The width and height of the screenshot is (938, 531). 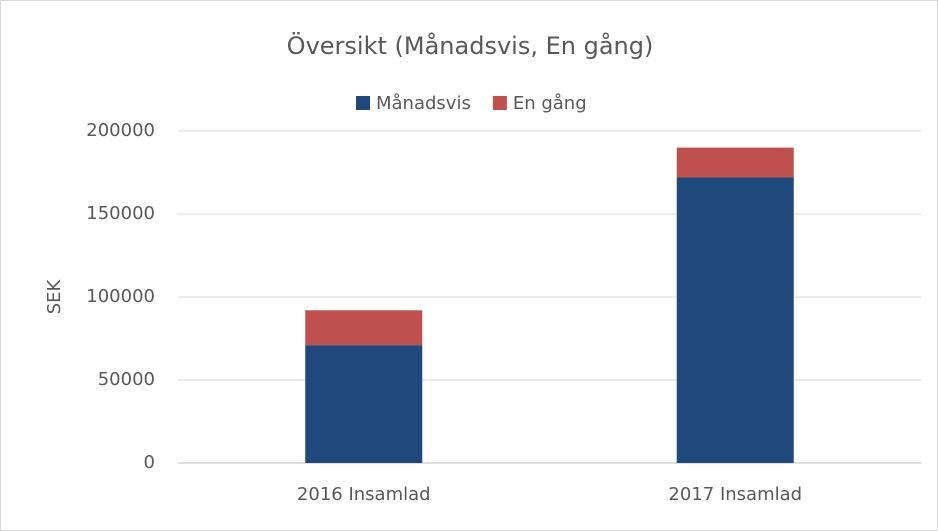 What do you see at coordinates (120, 130) in the screenshot?
I see `y-tick-label: 200000` at bounding box center [120, 130].